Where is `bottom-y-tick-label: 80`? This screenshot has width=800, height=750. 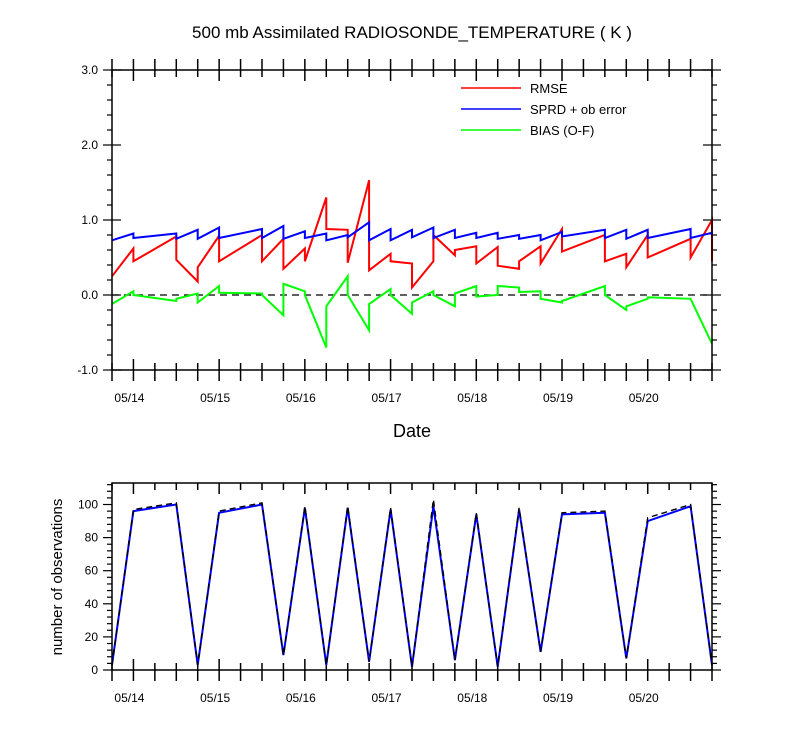
bottom-y-tick-label: 80 is located at coordinates (92, 538).